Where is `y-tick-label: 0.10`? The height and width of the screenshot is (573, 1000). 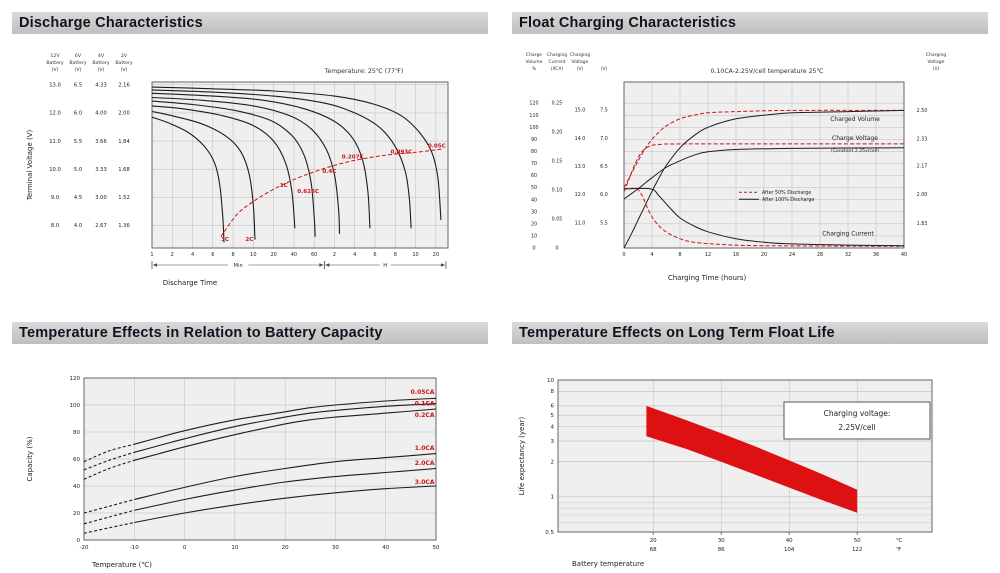
y-tick-label: 0.10 is located at coordinates (557, 191).